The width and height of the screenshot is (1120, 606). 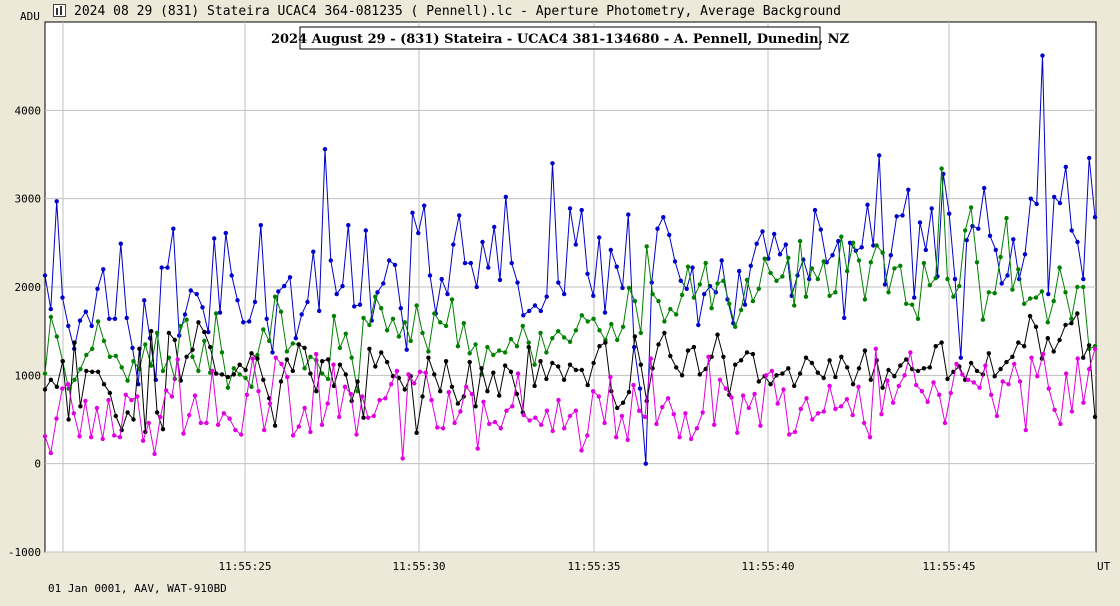 What do you see at coordinates (28, 199) in the screenshot?
I see `y-tick-label: 3000` at bounding box center [28, 199].